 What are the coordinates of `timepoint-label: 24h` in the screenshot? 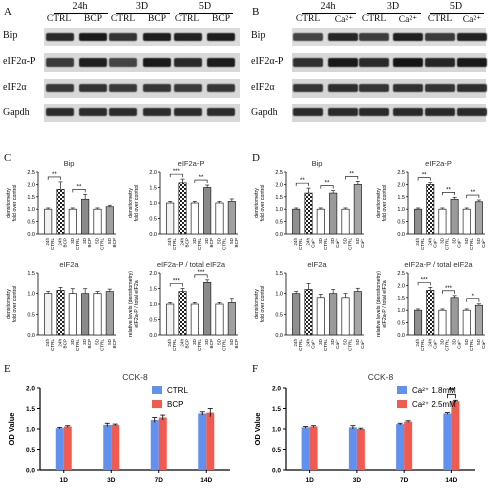 It's located at (80, 6).